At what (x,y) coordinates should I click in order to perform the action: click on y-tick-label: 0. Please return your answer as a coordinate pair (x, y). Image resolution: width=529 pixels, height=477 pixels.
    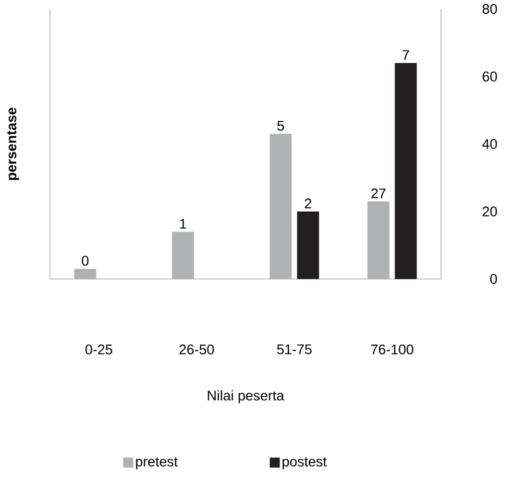
    Looking at the image, I should click on (493, 279).